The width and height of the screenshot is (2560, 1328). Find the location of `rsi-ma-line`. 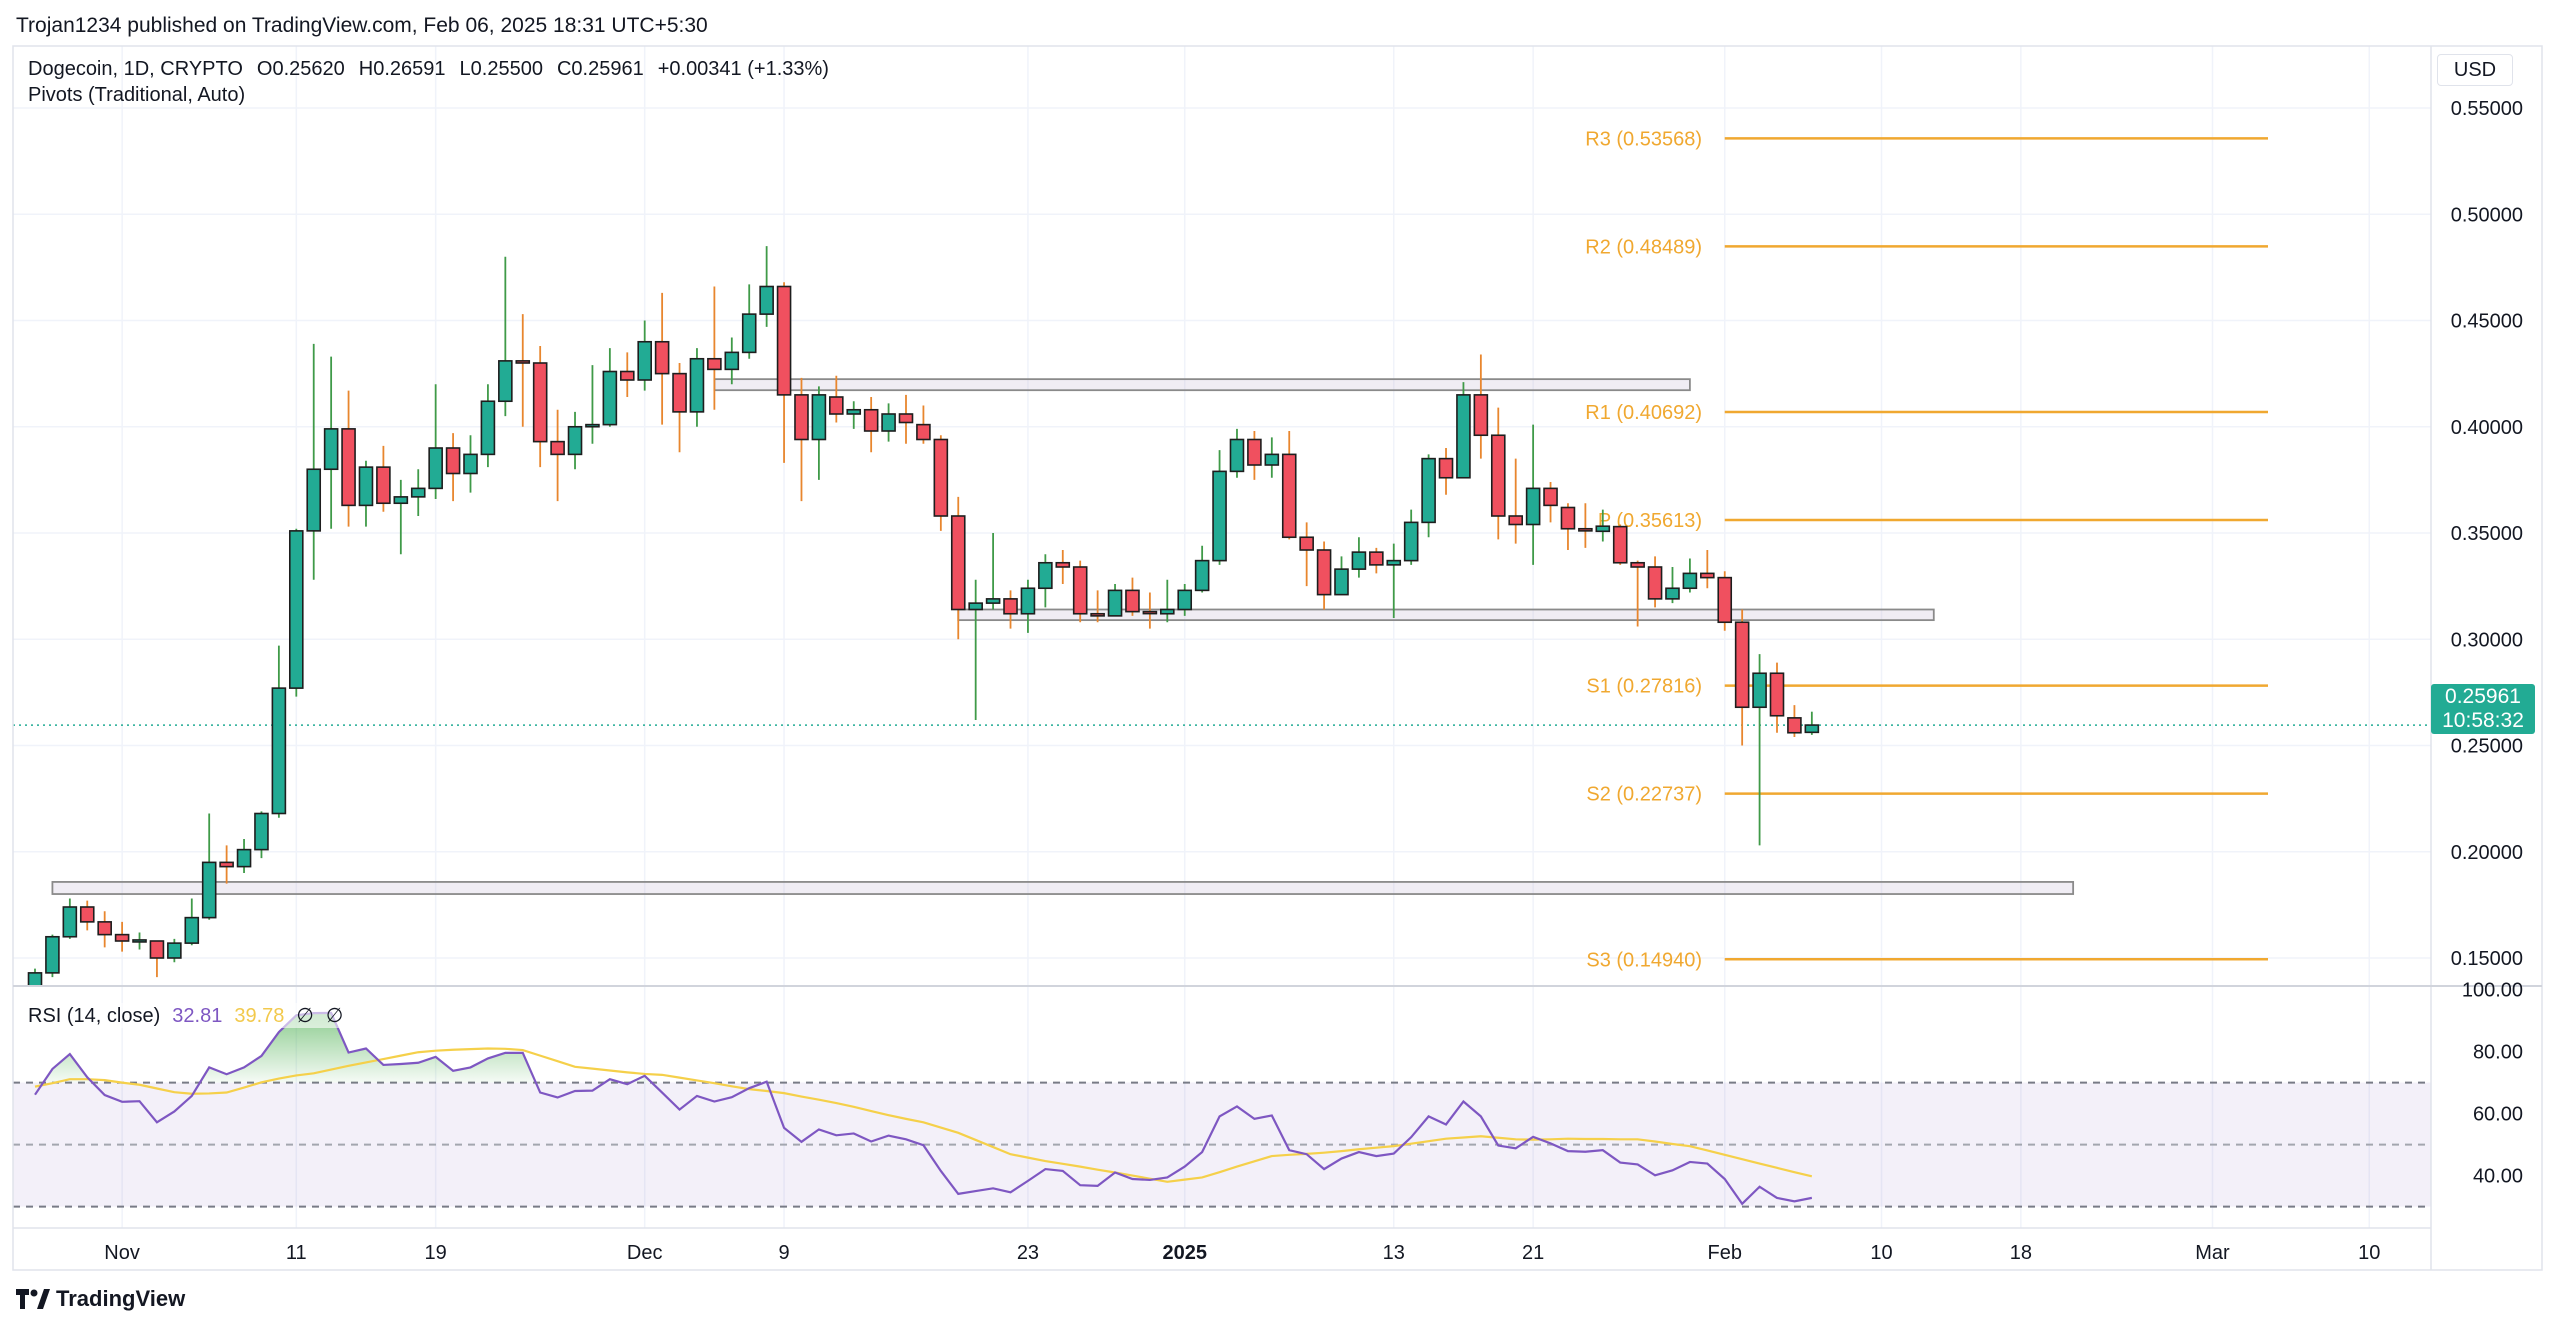

rsi-ma-line is located at coordinates (923, 1115).